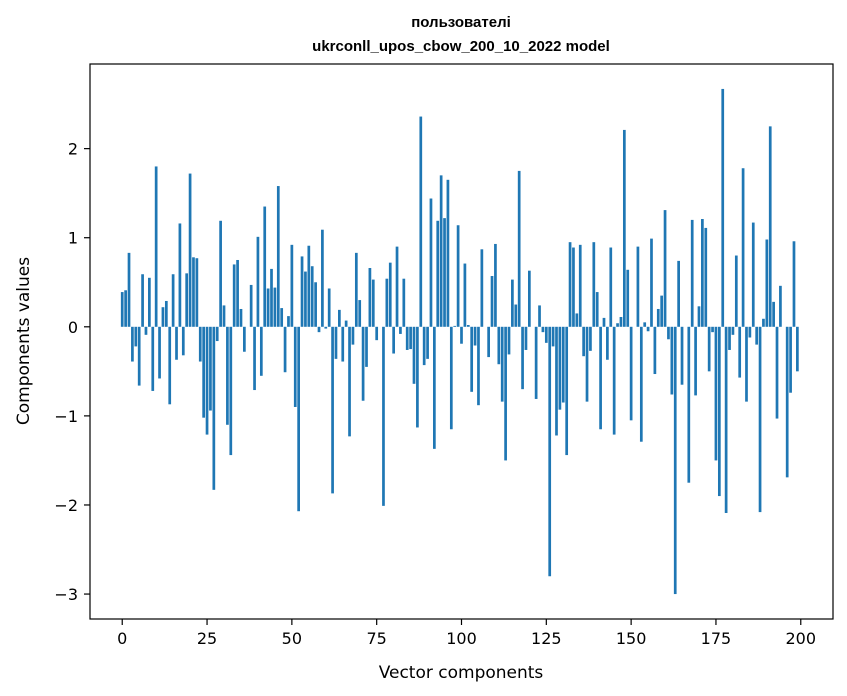 The image size is (847, 696). I want to click on x-tick-label-125: 125, so click(546, 638).